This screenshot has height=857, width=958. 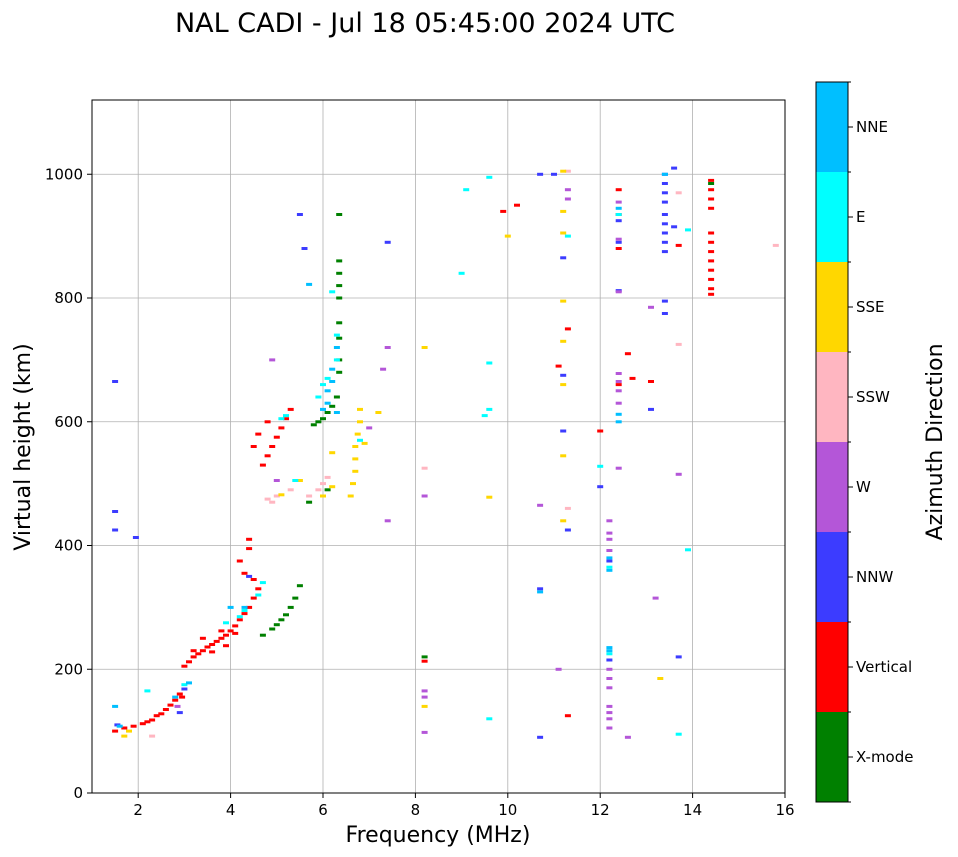 What do you see at coordinates (425, 23) in the screenshot?
I see `chart-title: NAL CADI - Jul 18 05:45:00 2024 UTC` at bounding box center [425, 23].